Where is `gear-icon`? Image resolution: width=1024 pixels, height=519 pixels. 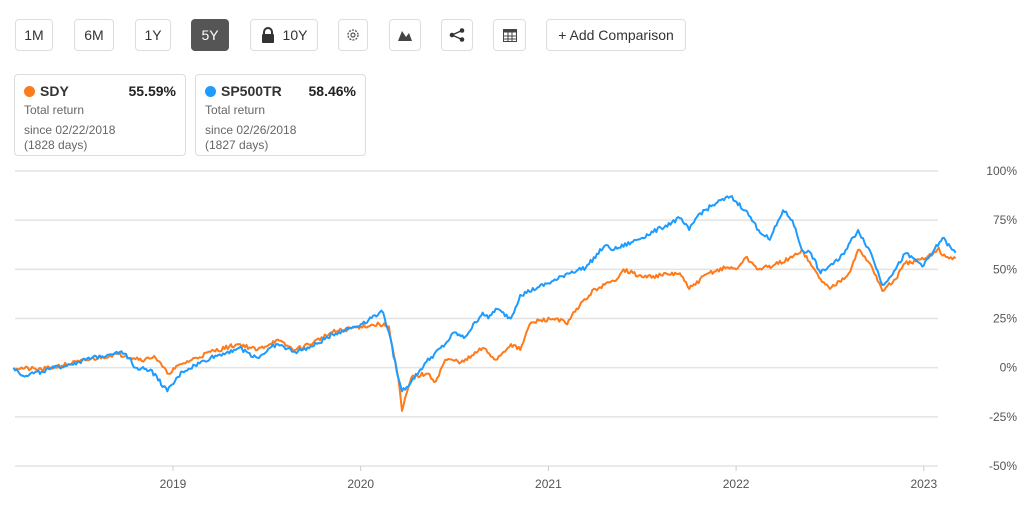 gear-icon is located at coordinates (353, 35).